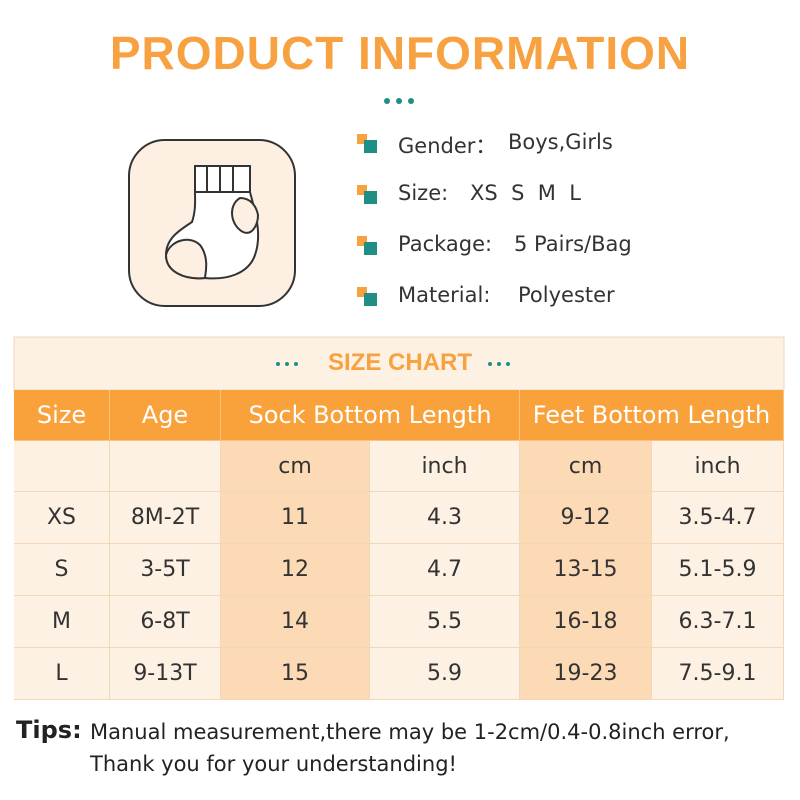 The width and height of the screenshot is (800, 800). What do you see at coordinates (273, 764) in the screenshot?
I see `tips-line: Thank you for your understanding!` at bounding box center [273, 764].